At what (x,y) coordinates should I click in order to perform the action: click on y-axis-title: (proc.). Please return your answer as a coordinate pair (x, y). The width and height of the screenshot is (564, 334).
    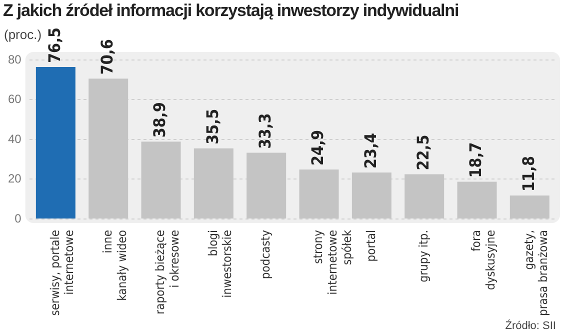
    Looking at the image, I should click on (23, 34).